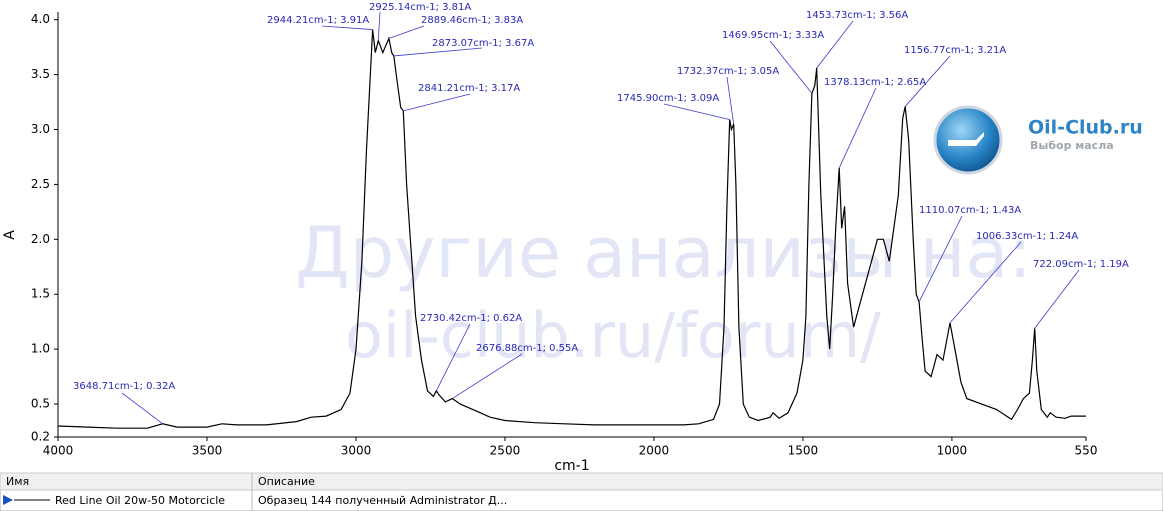  What do you see at coordinates (505, 451) in the screenshot?
I see `x-tick-label: 2500` at bounding box center [505, 451].